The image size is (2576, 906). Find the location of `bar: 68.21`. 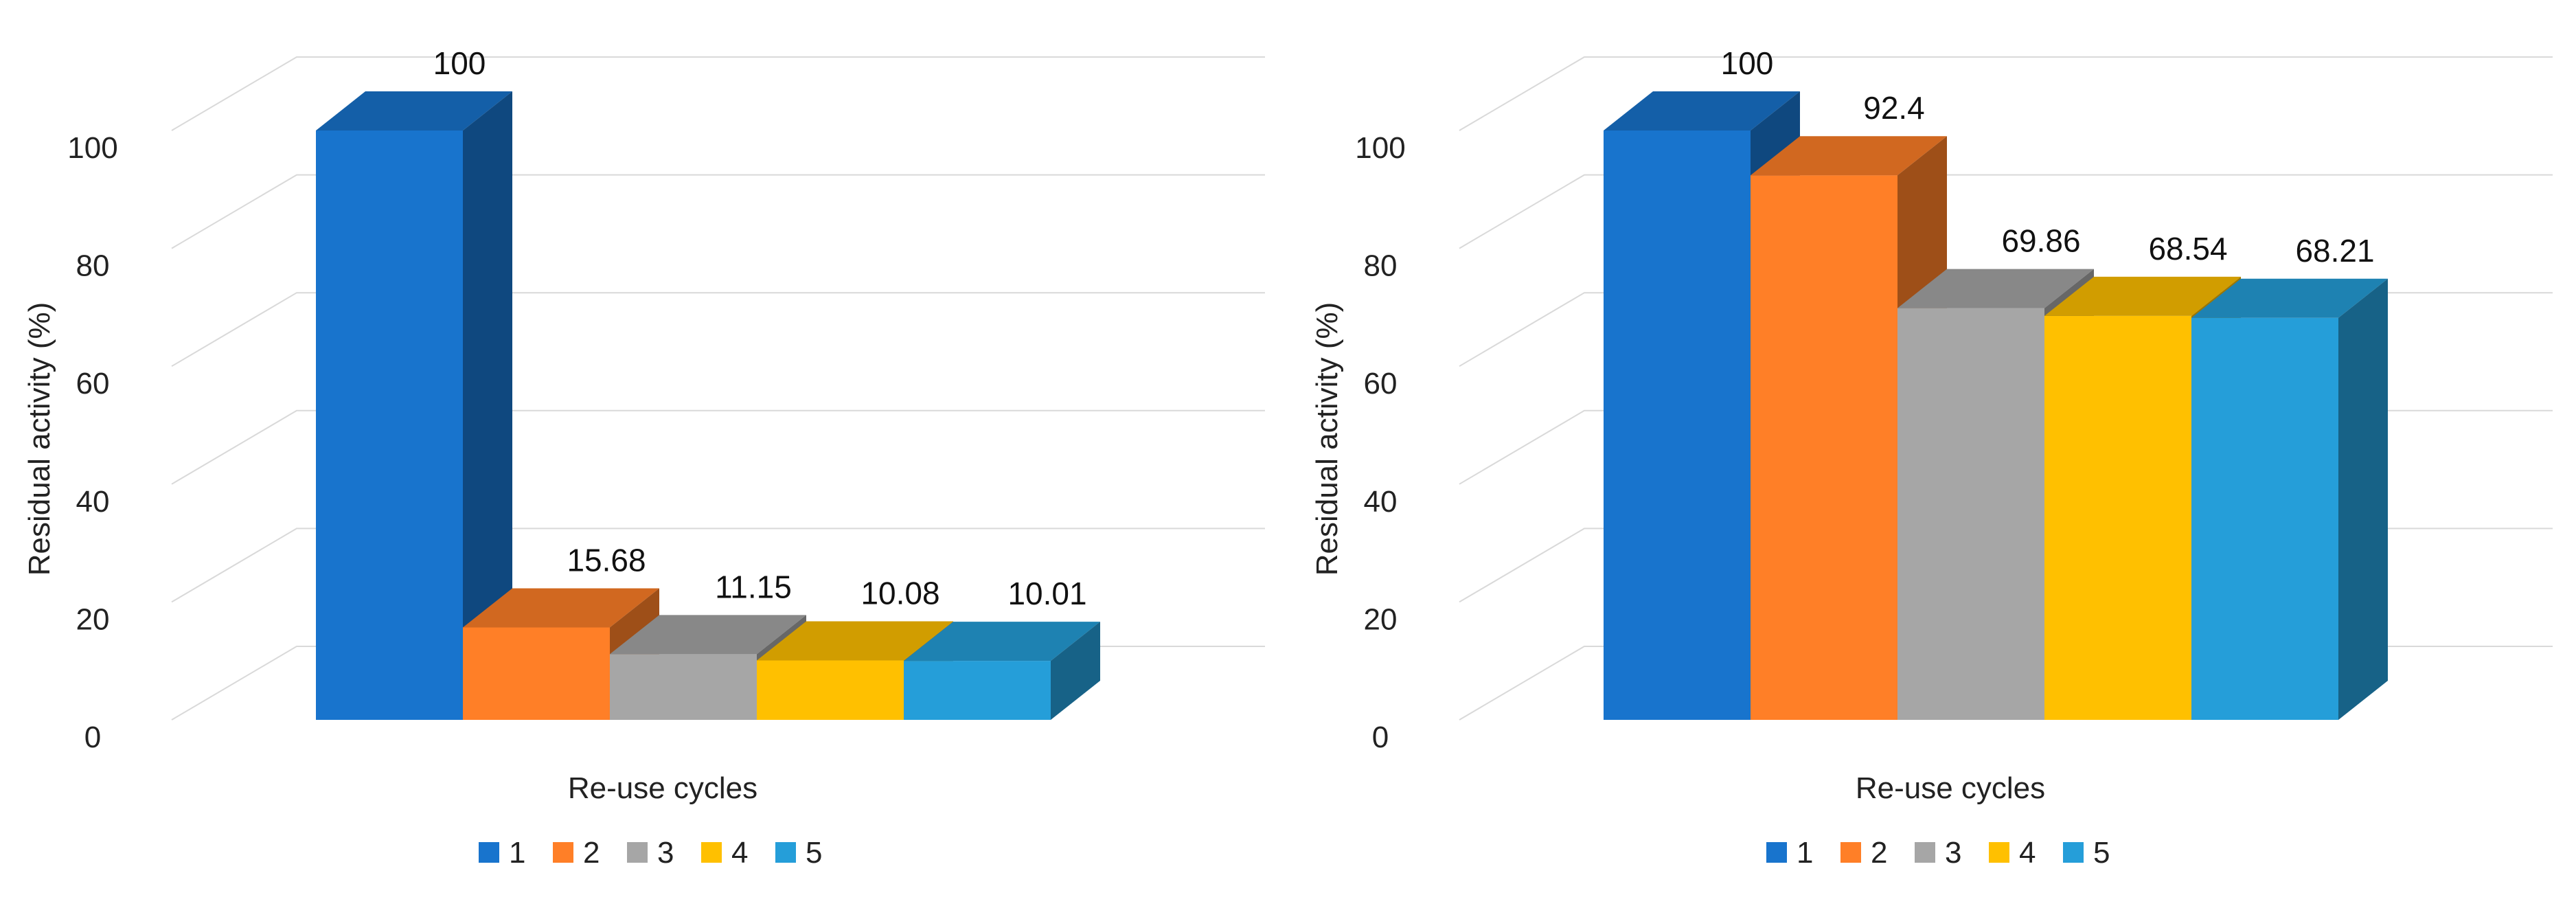

bar: 68.21 is located at coordinates (2289, 477).